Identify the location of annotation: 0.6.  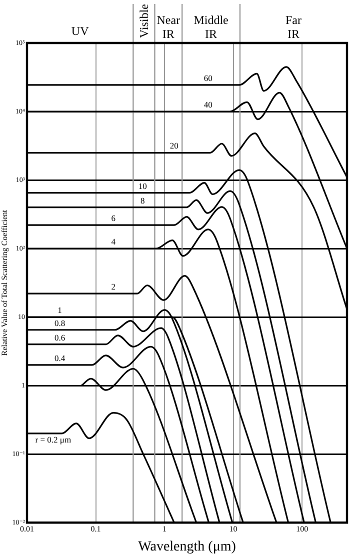
(60, 337).